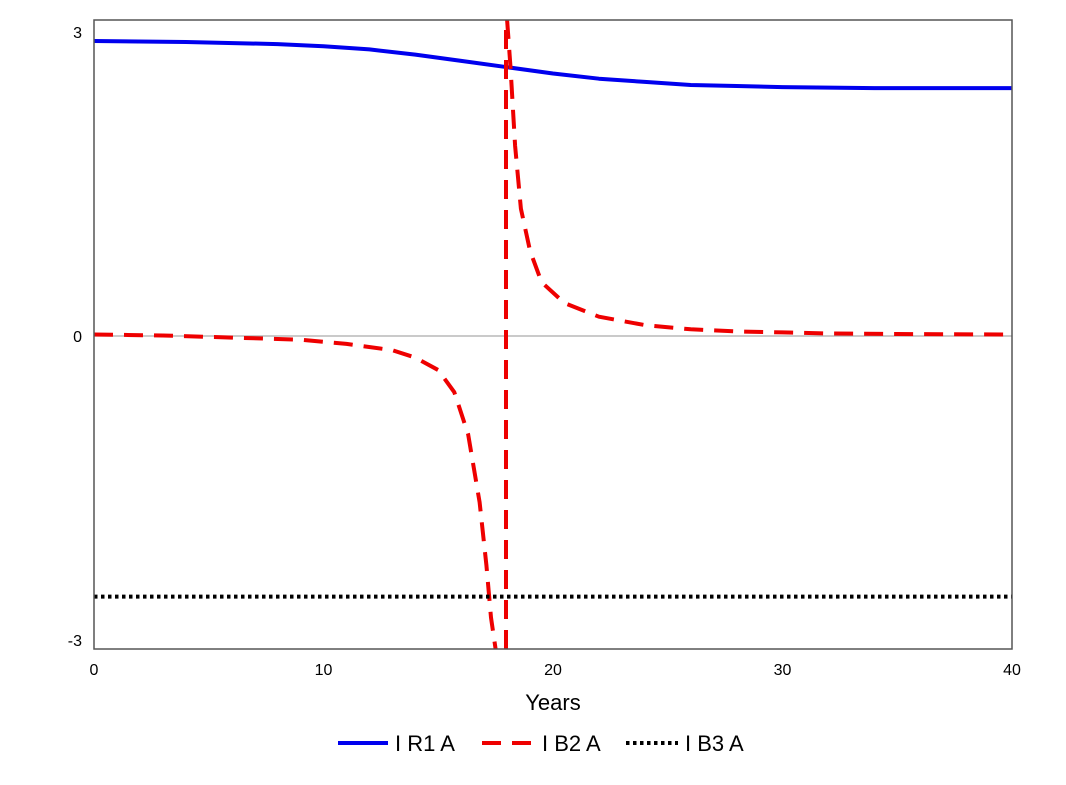 The width and height of the screenshot is (1066, 785). Describe the element at coordinates (77, 33) in the screenshot. I see `y-tick-label: 3` at that location.